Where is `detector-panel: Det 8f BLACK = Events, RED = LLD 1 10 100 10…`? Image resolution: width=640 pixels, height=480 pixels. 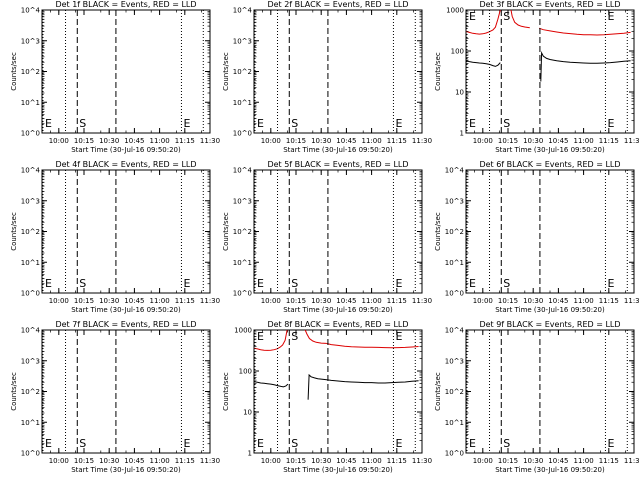
detector-panel: Det 8f BLACK = Events, RED = LLD 1 10 100 10… is located at coordinates (327, 397).